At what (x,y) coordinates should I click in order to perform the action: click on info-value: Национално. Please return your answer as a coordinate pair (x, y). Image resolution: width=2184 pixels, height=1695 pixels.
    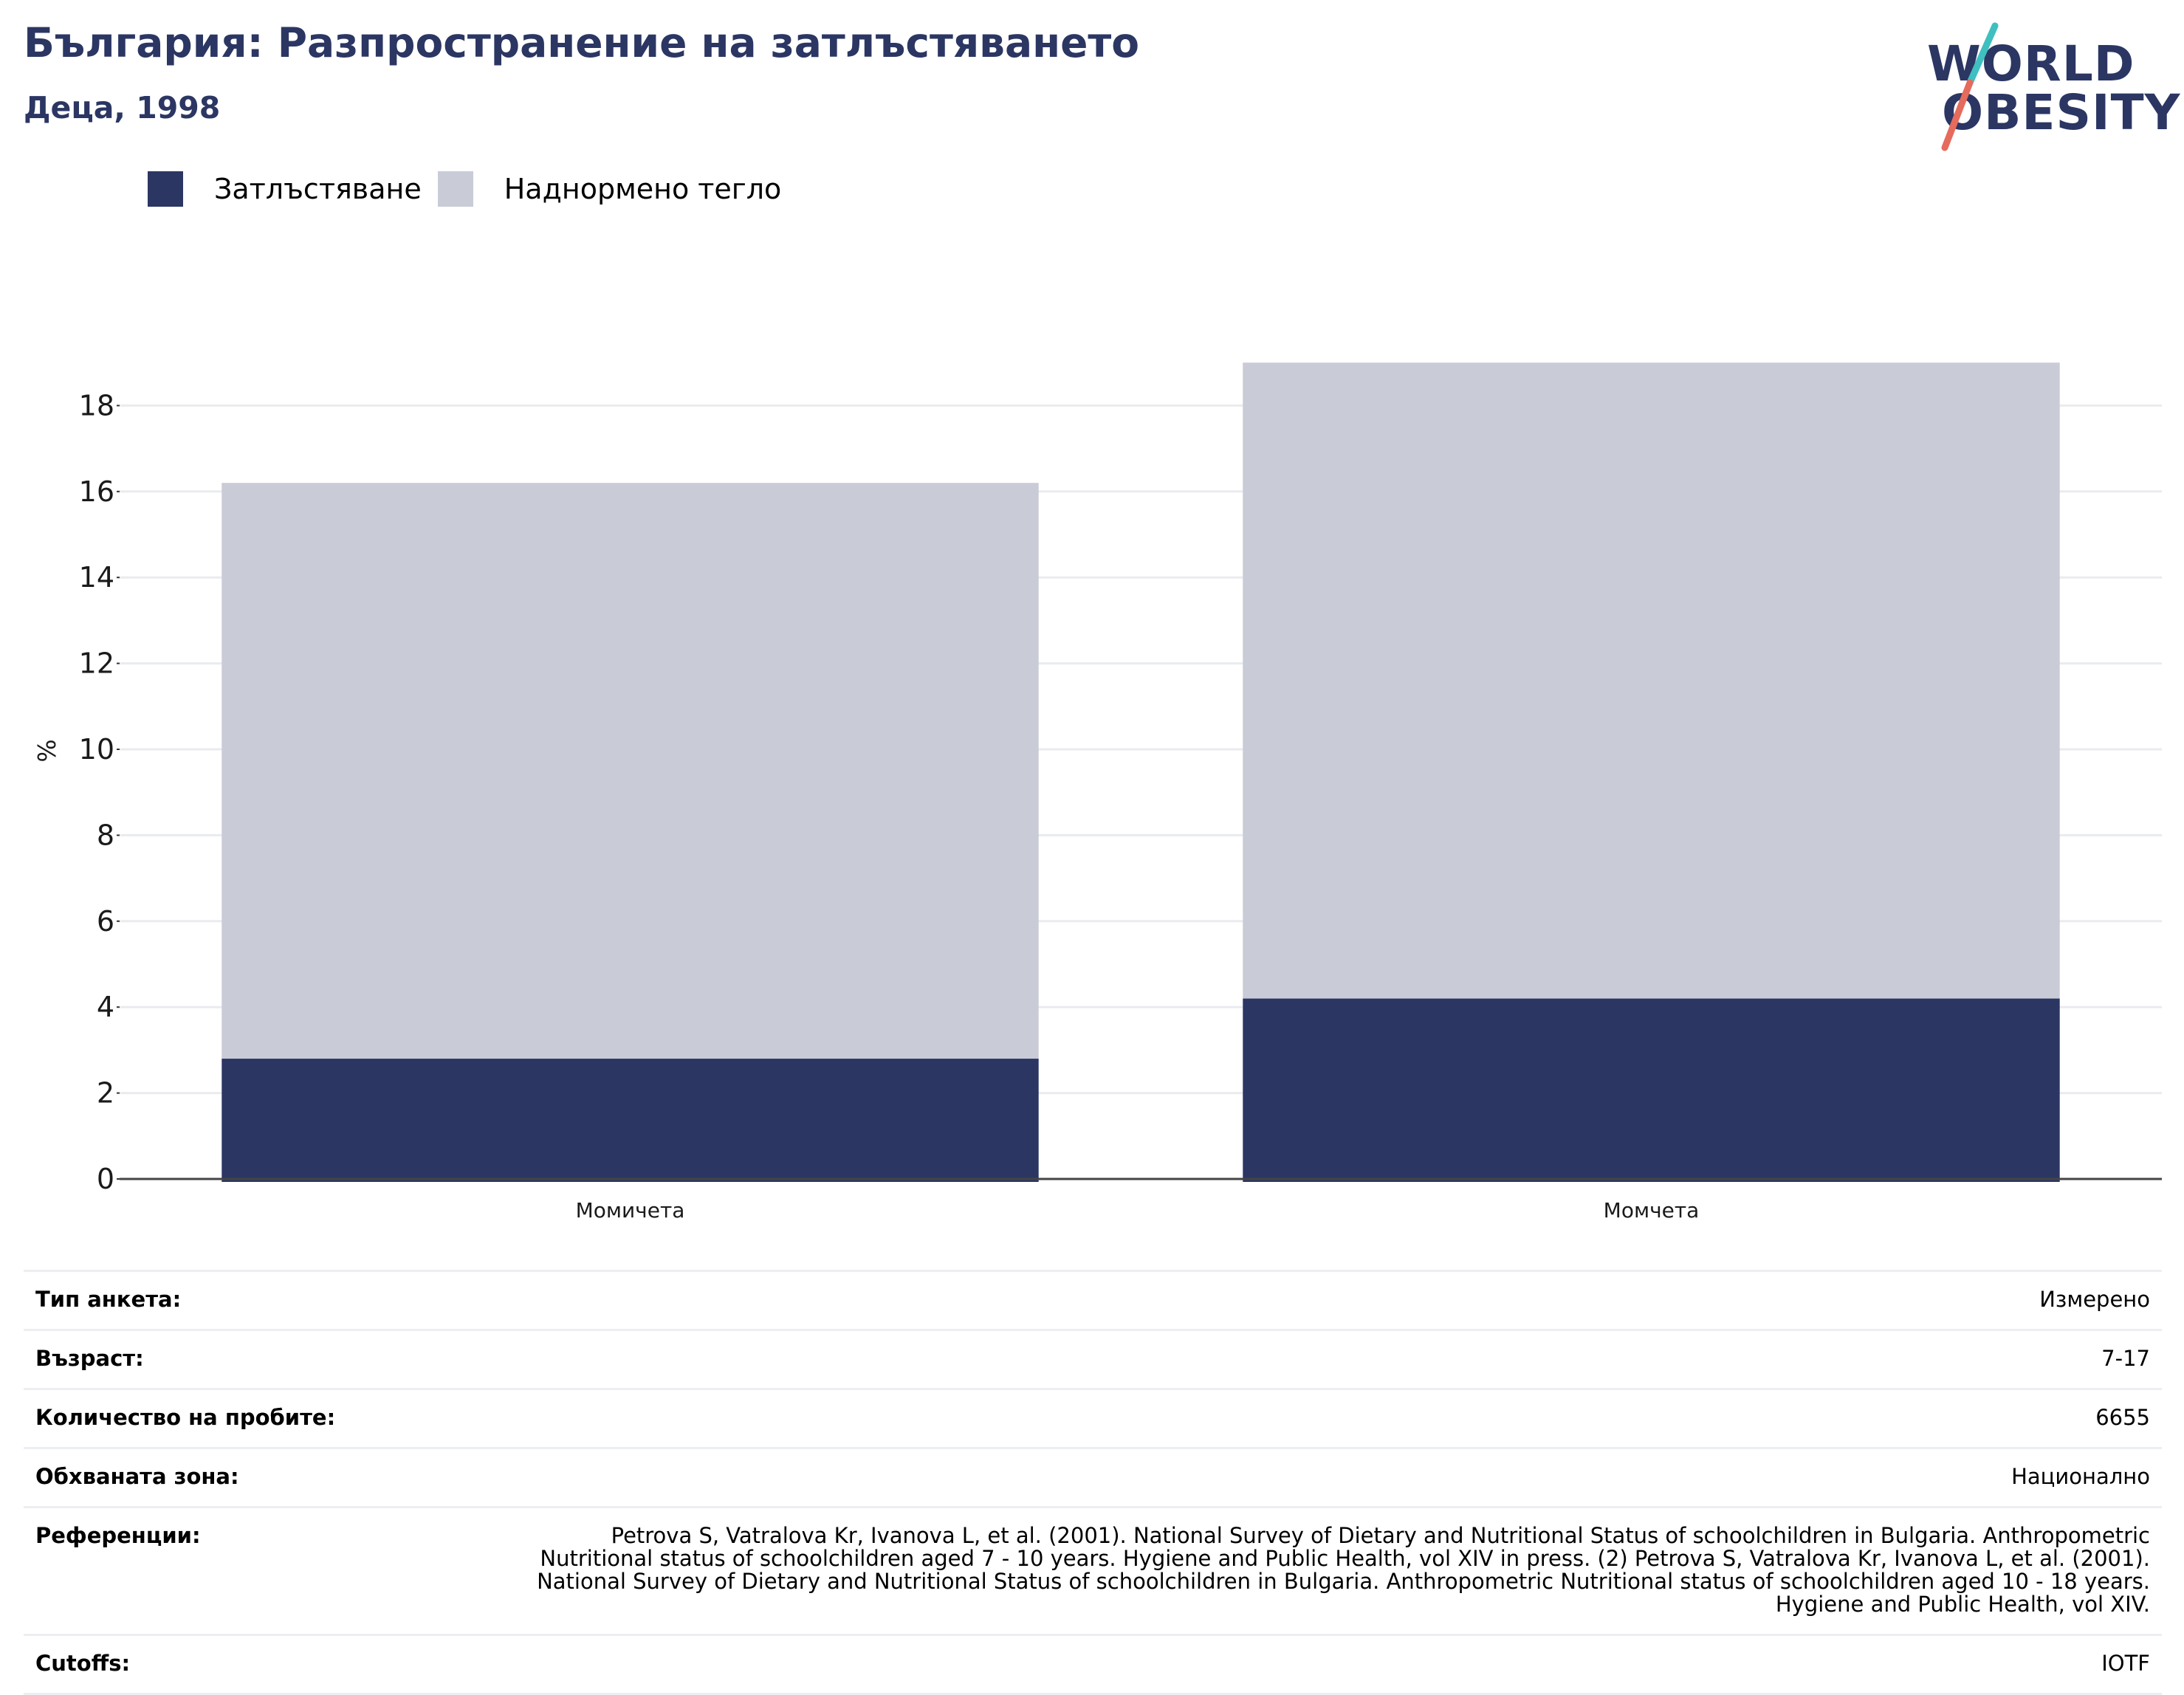
    Looking at the image, I should click on (2081, 1476).